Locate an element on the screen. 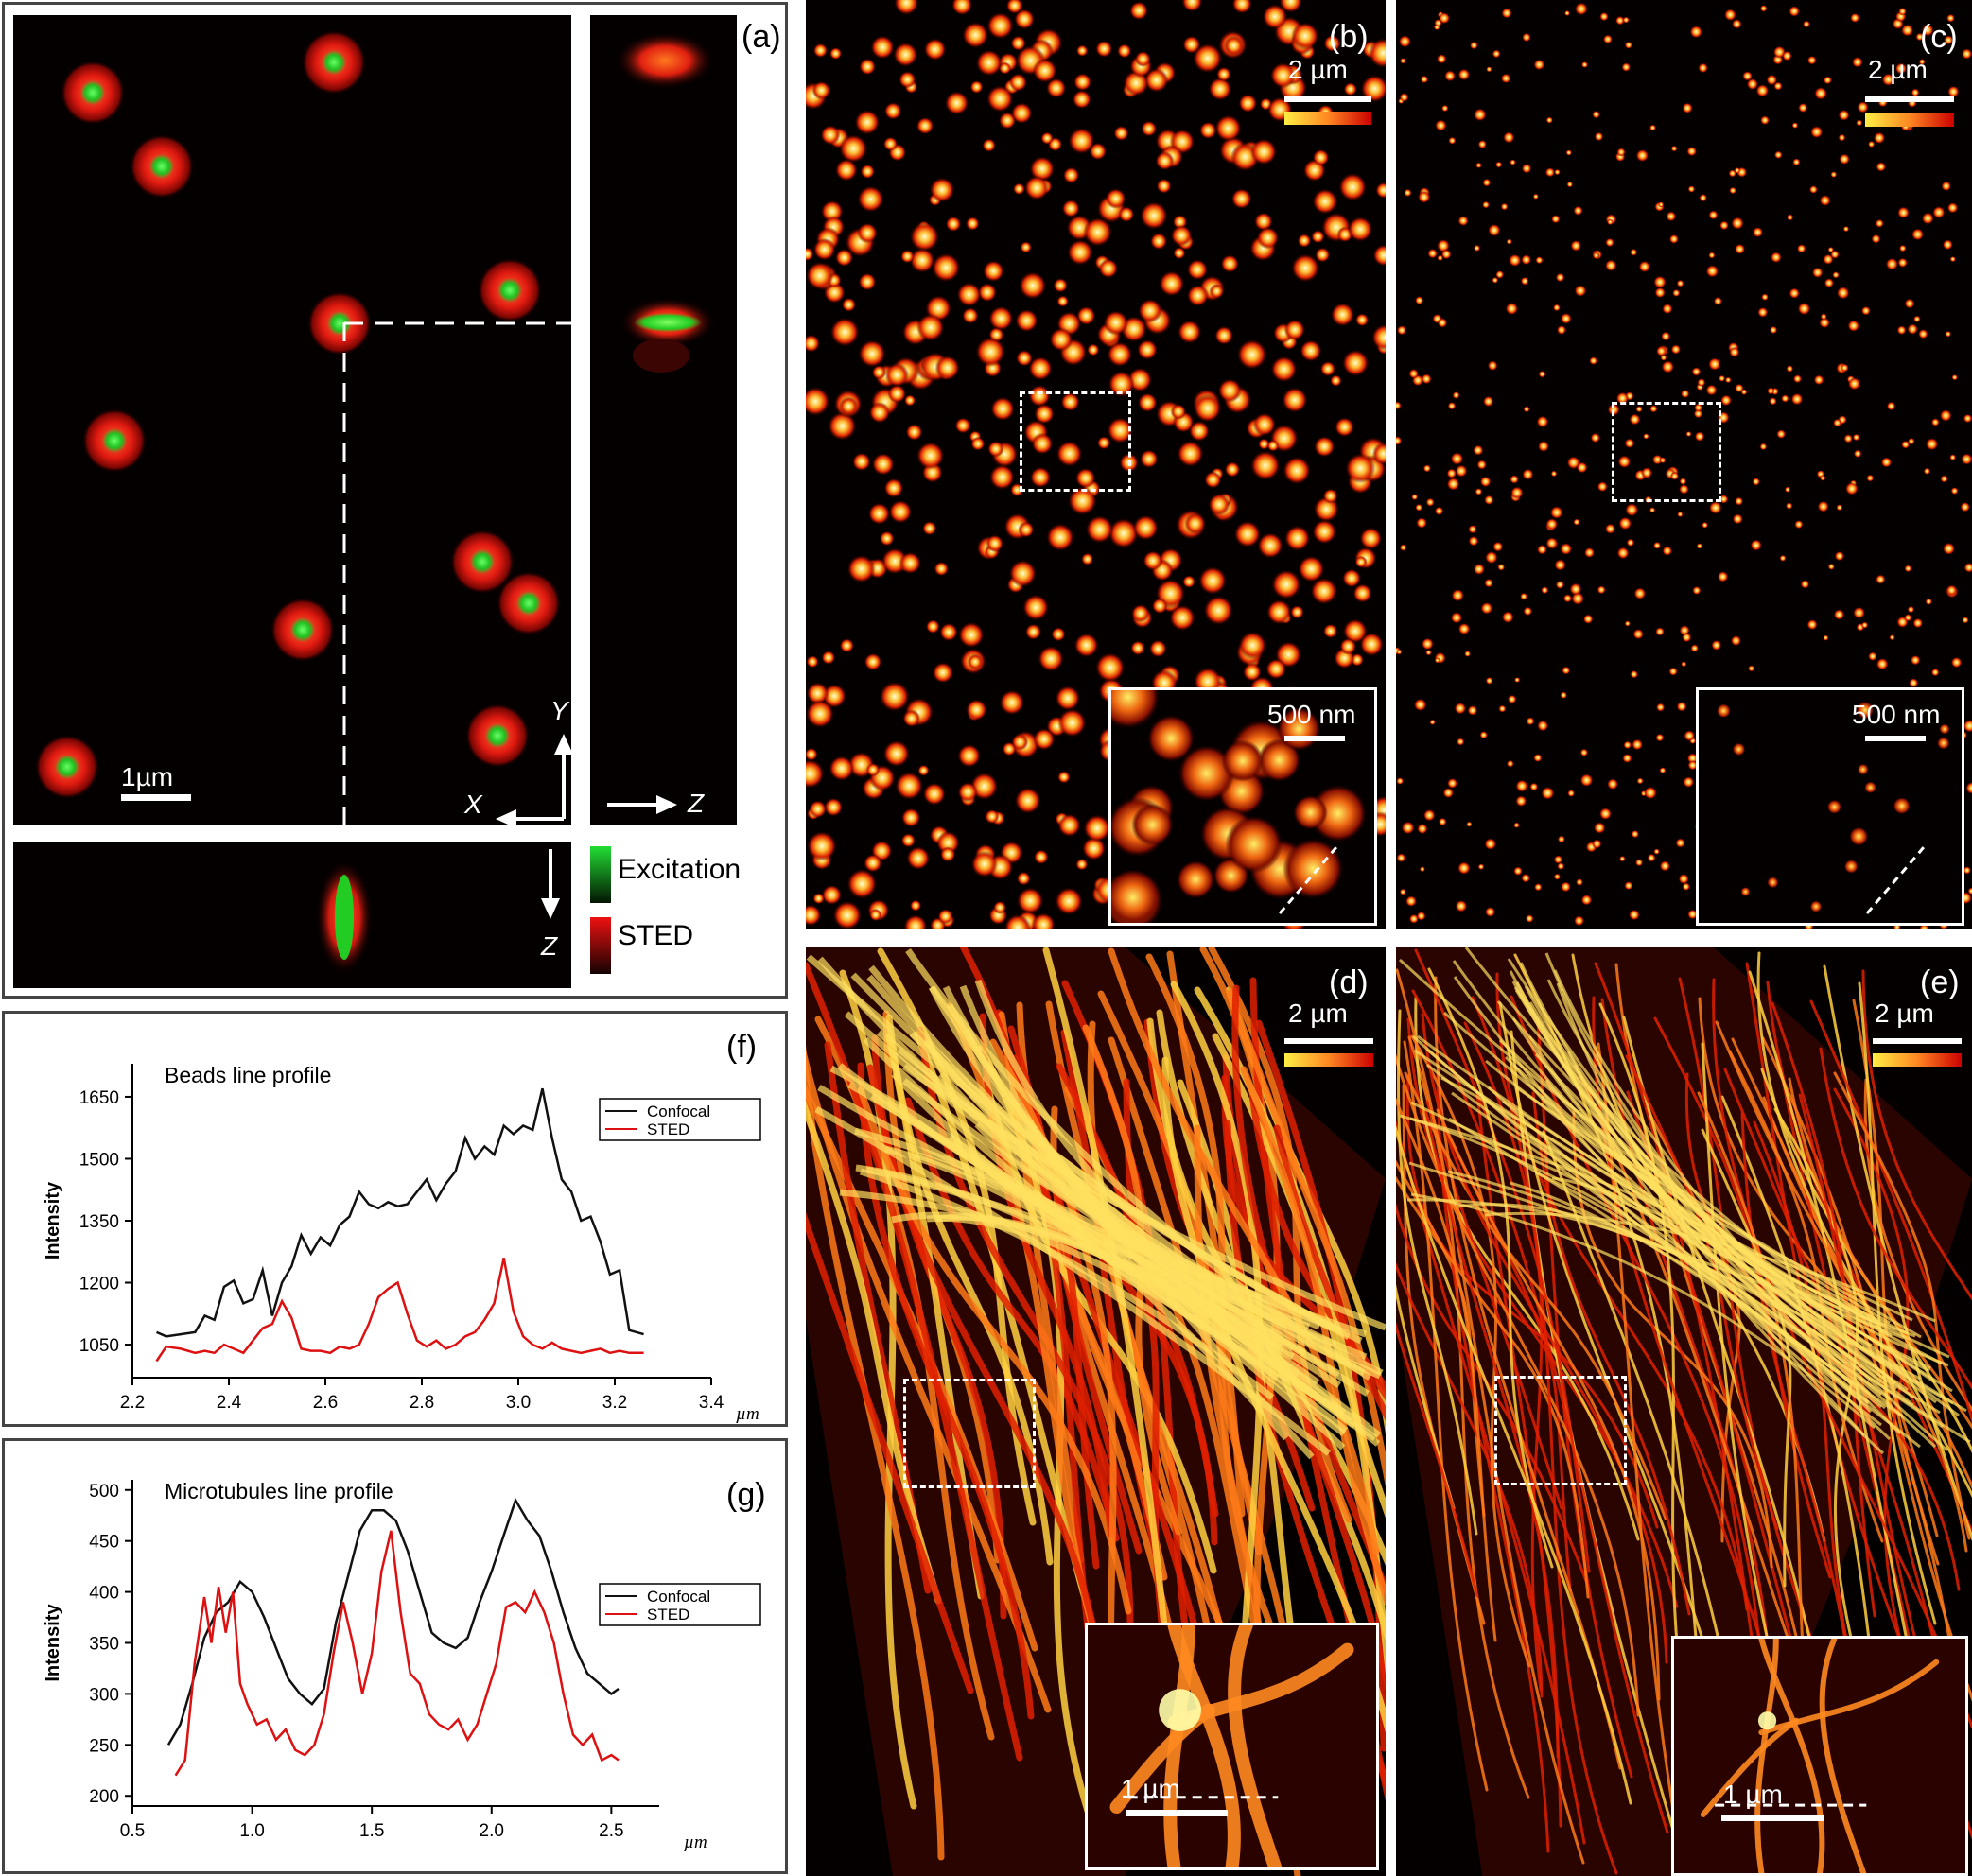 The image size is (1972, 1876). z-arrowhead-bottom is located at coordinates (550, 908).